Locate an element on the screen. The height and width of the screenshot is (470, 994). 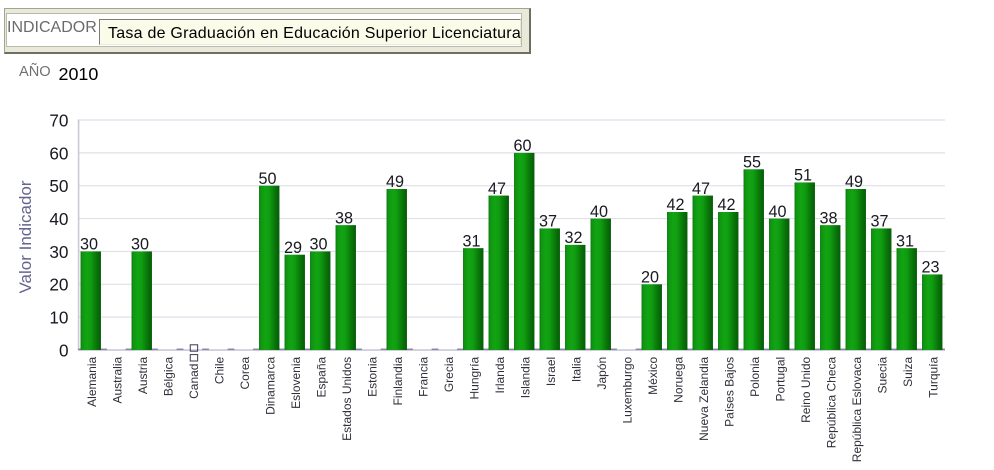
svg-text: República Eslovaca is located at coordinates (857, 409).